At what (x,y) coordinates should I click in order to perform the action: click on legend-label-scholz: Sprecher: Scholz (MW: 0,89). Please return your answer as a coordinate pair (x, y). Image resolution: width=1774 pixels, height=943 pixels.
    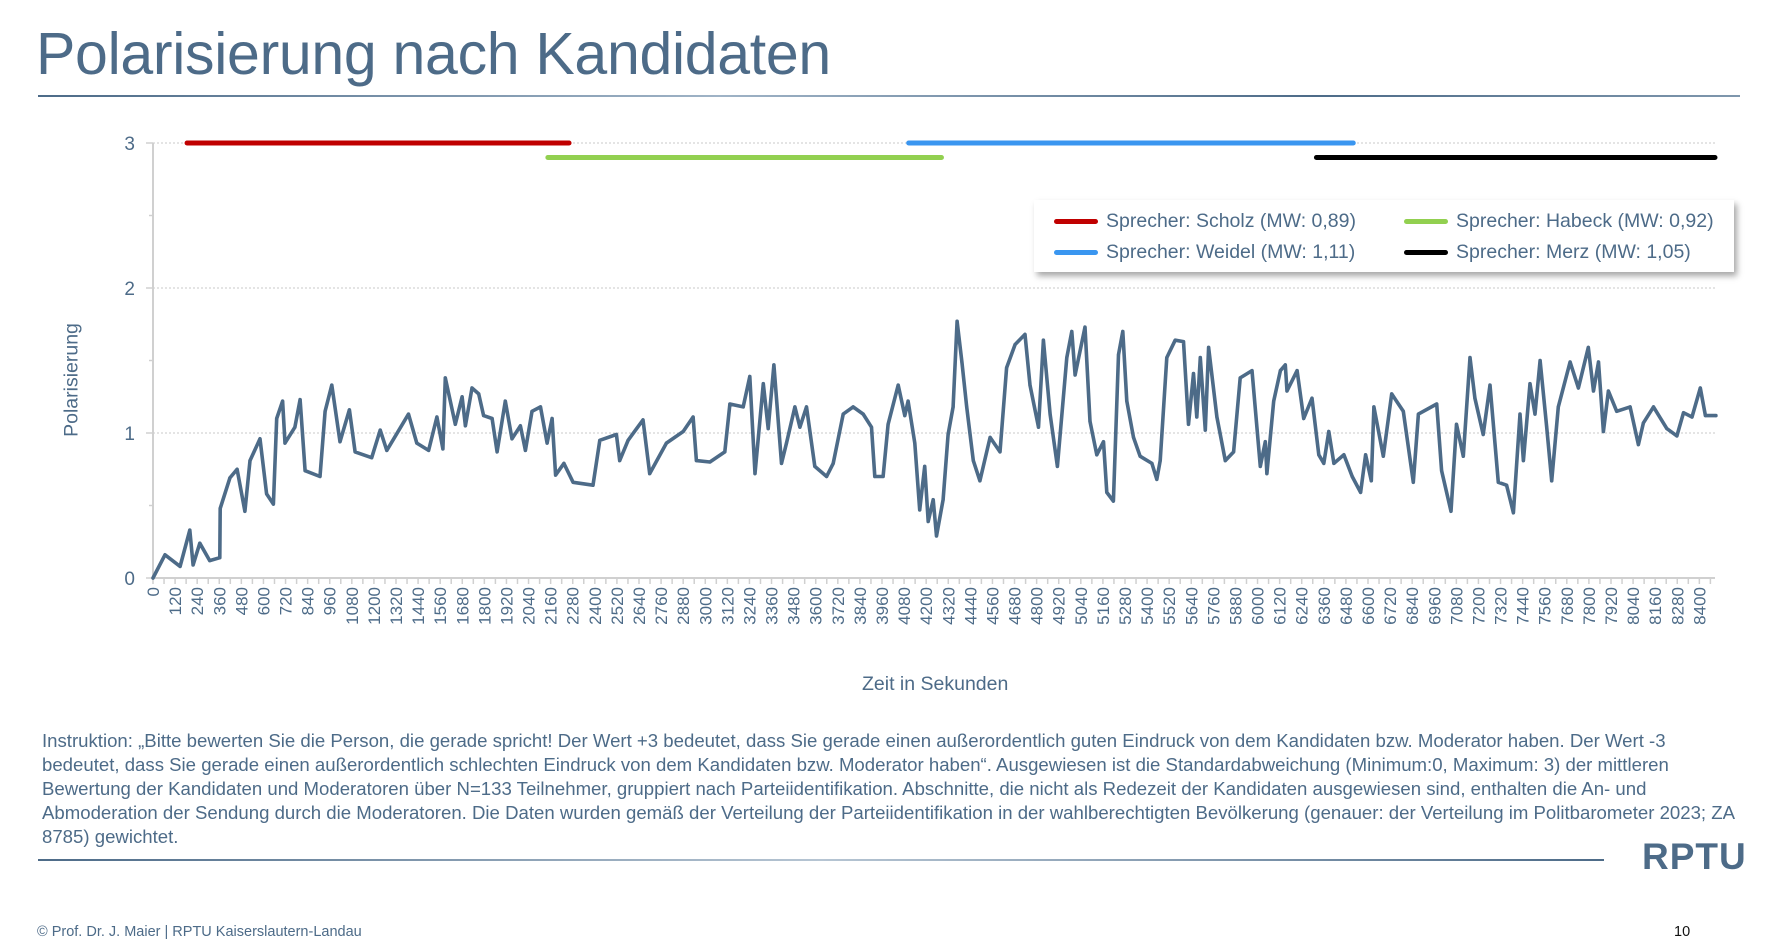
    Looking at the image, I should click on (1231, 221).